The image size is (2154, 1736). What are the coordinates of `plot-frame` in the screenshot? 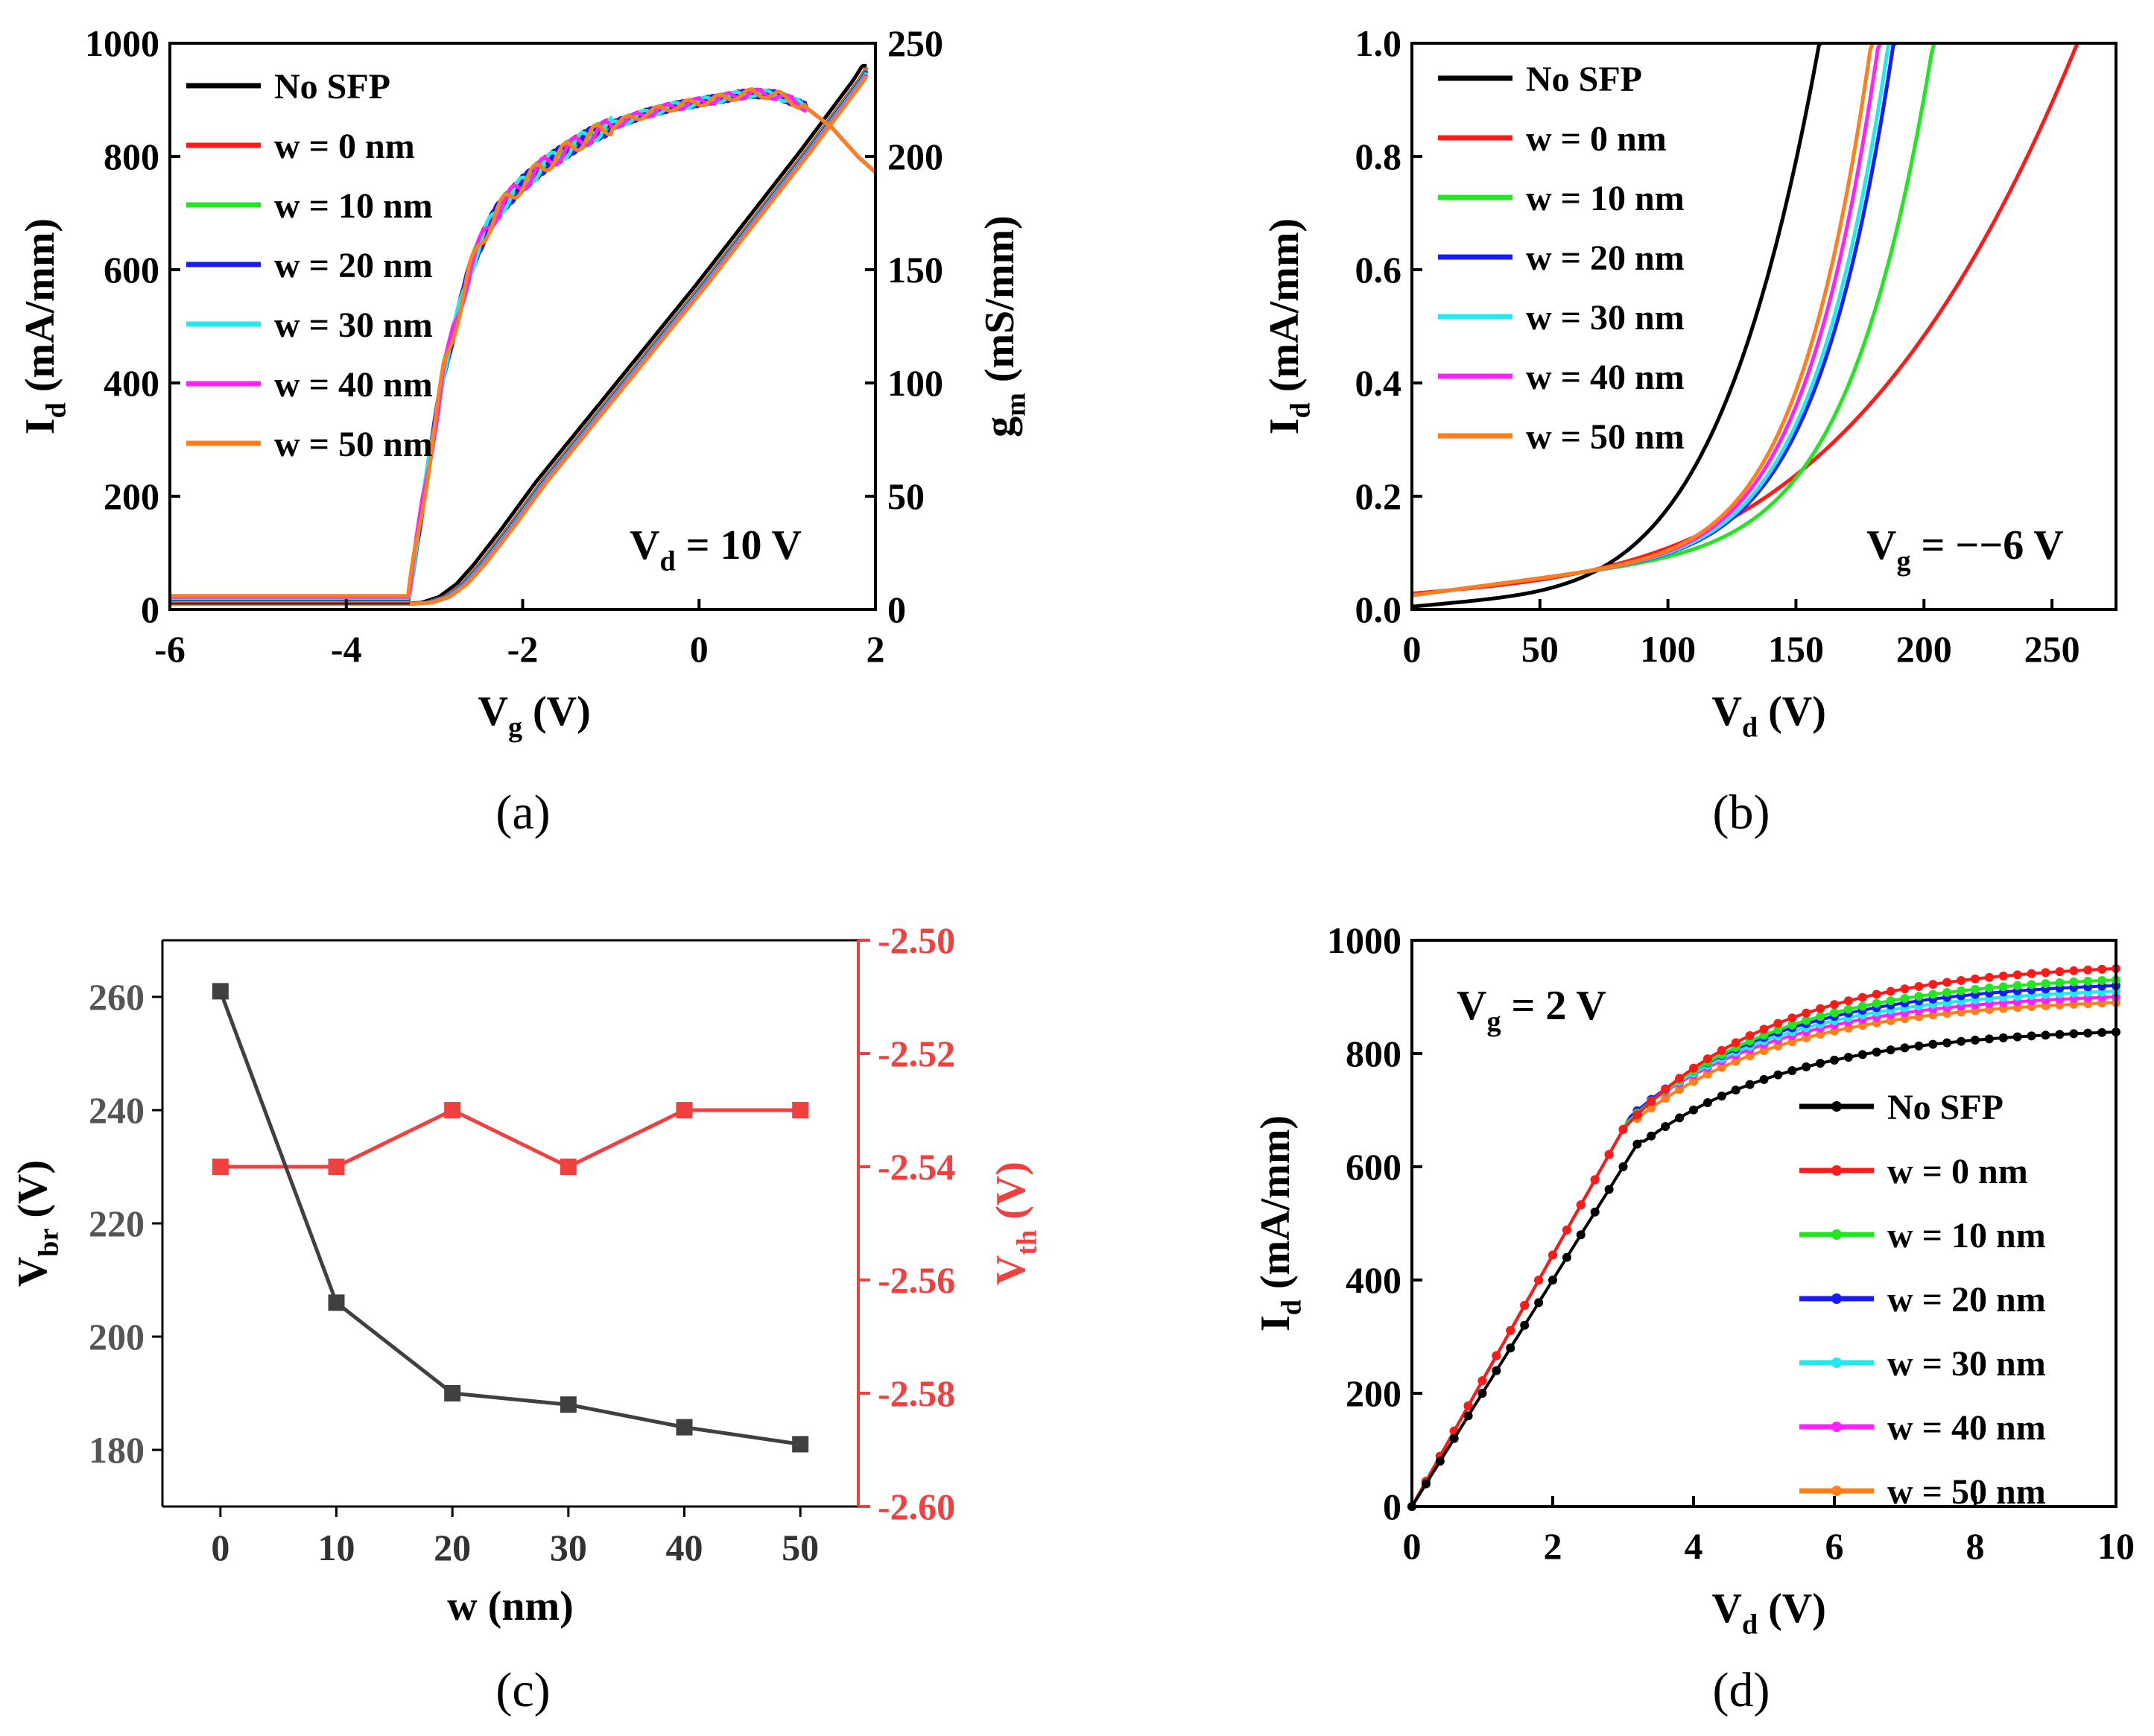 It's located at (1764, 326).